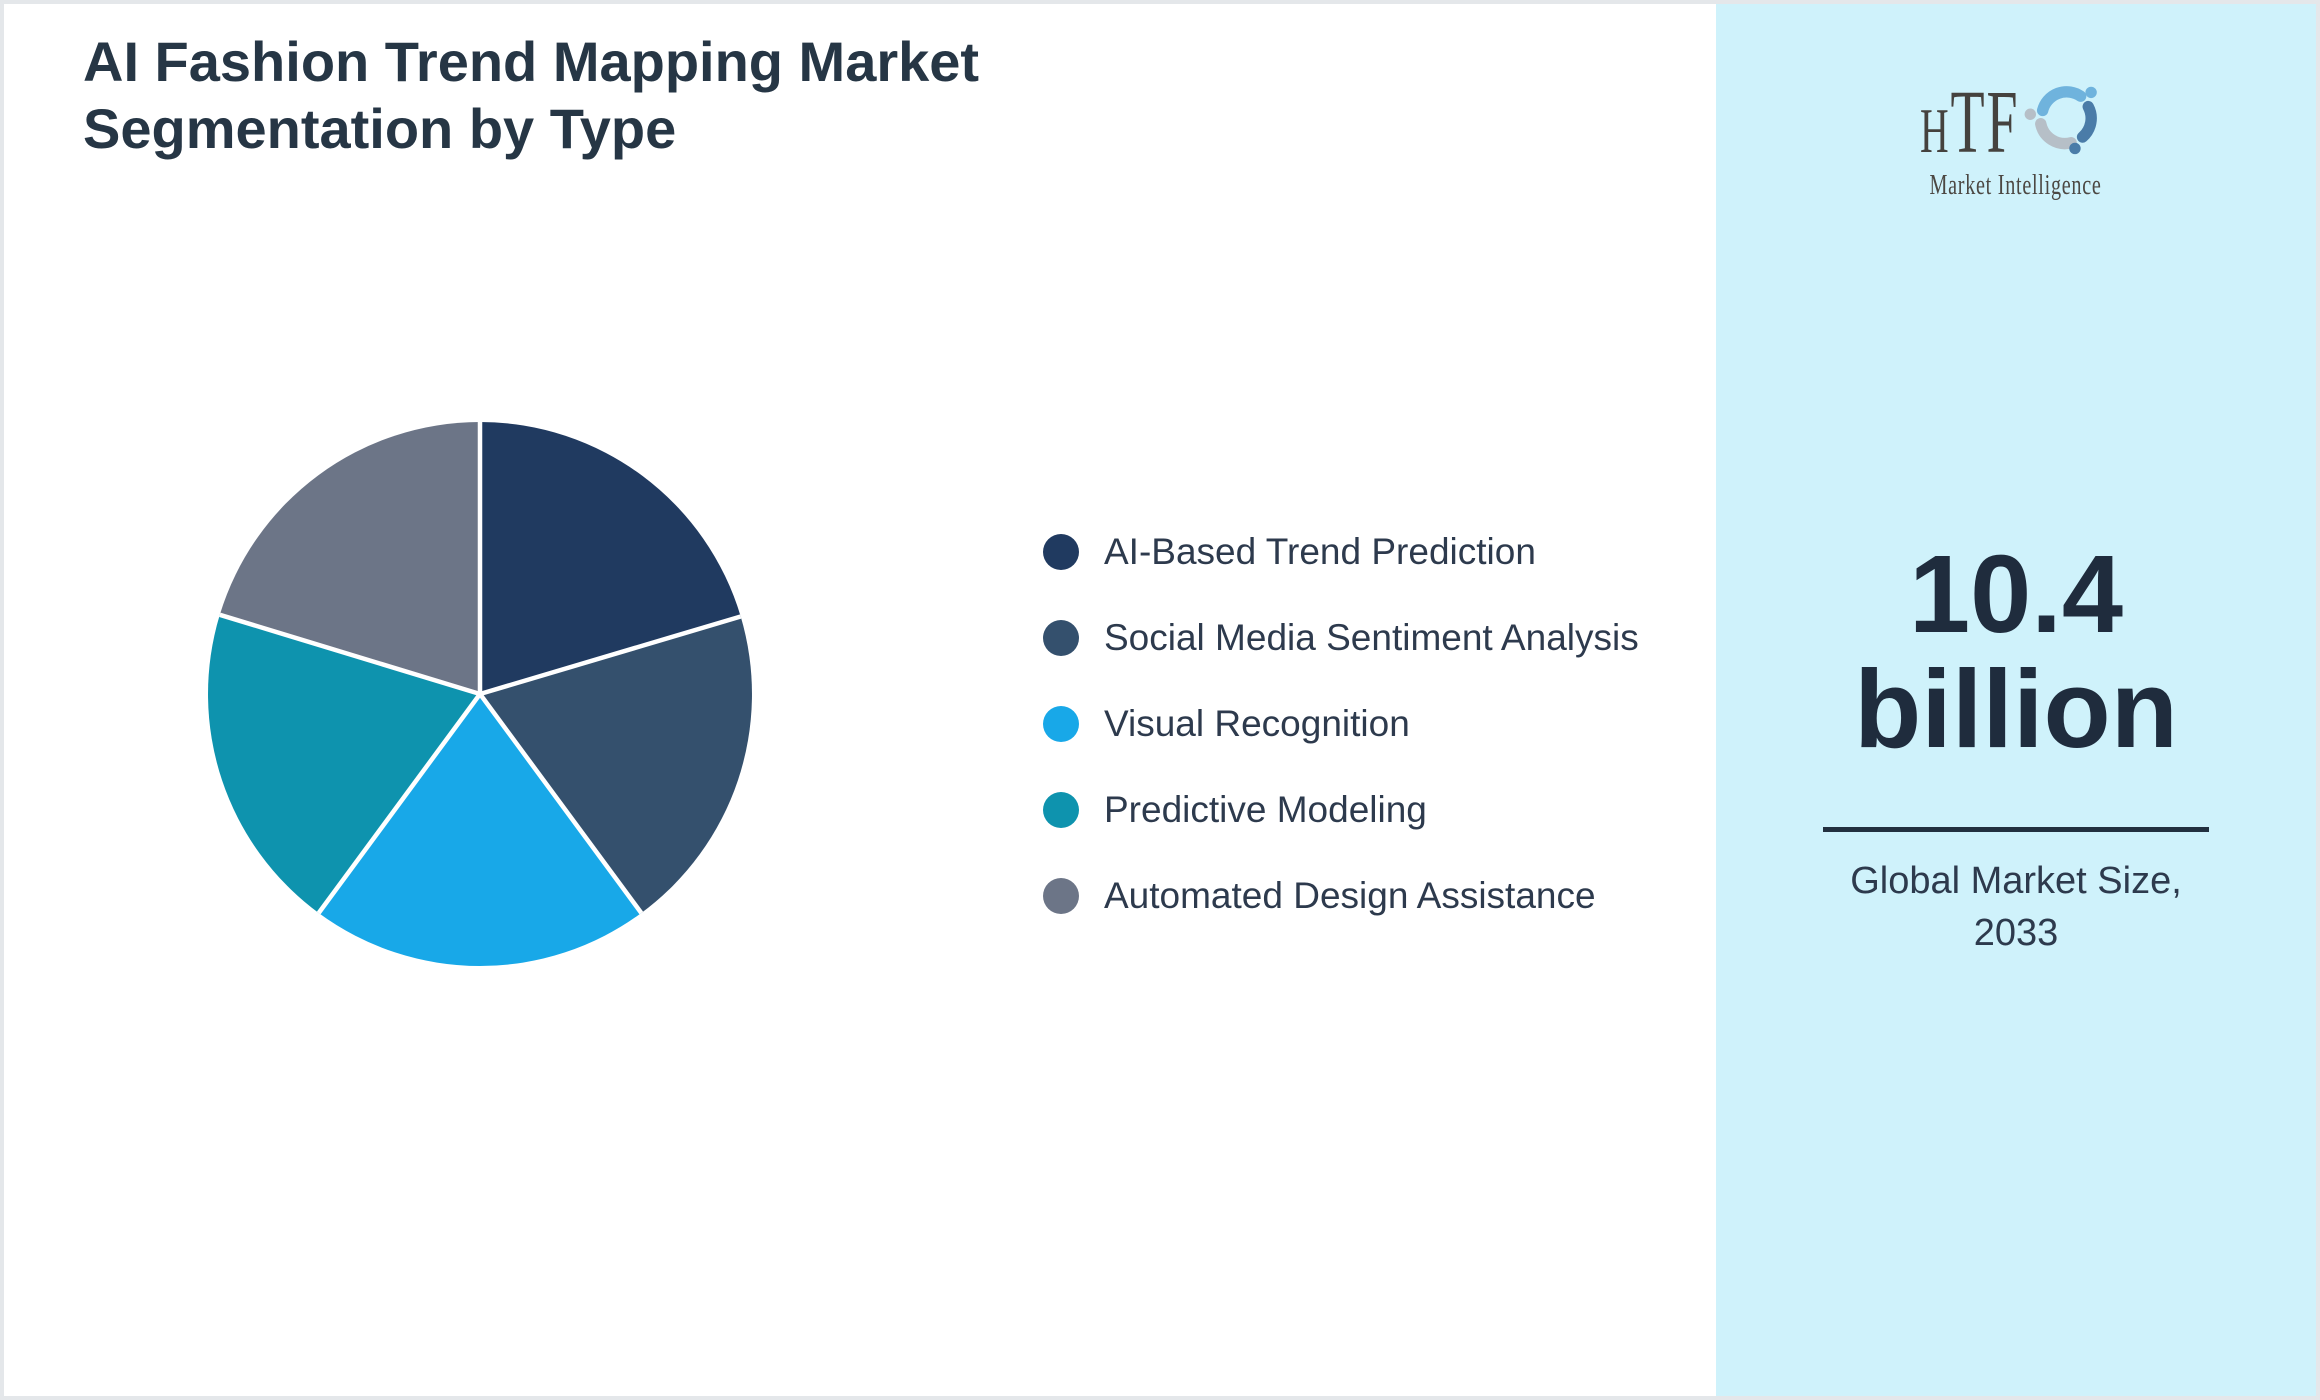  I want to click on swirl-dot-gray, so click(2030, 114).